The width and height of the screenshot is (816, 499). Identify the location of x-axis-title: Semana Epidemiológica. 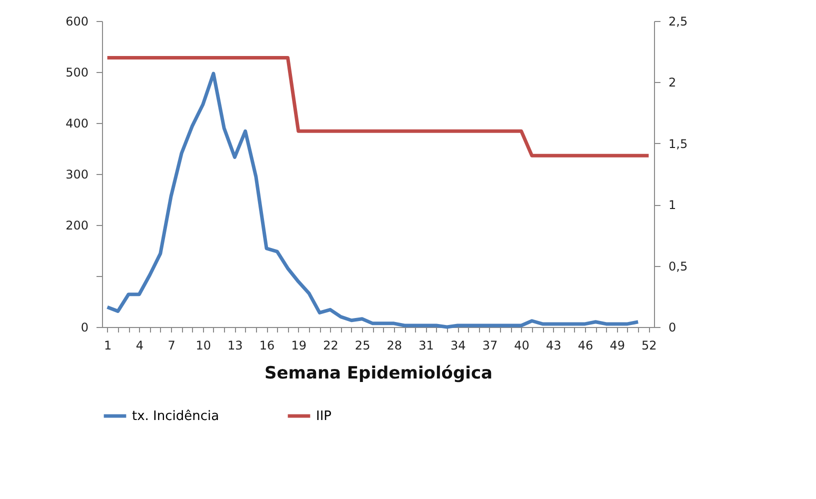
(378, 374).